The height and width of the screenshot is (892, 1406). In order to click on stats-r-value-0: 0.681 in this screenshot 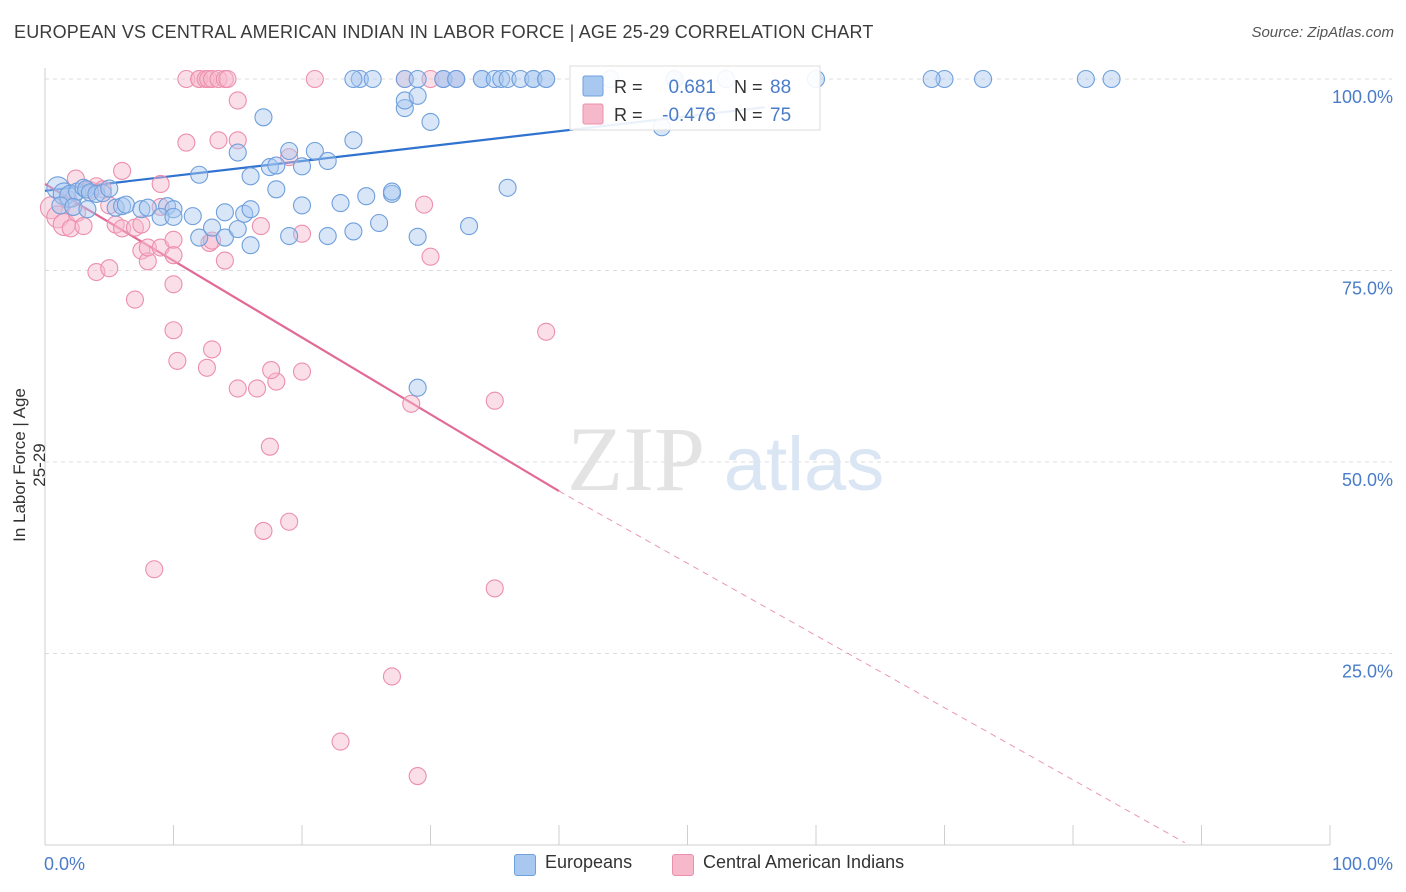, I will do `click(692, 87)`.